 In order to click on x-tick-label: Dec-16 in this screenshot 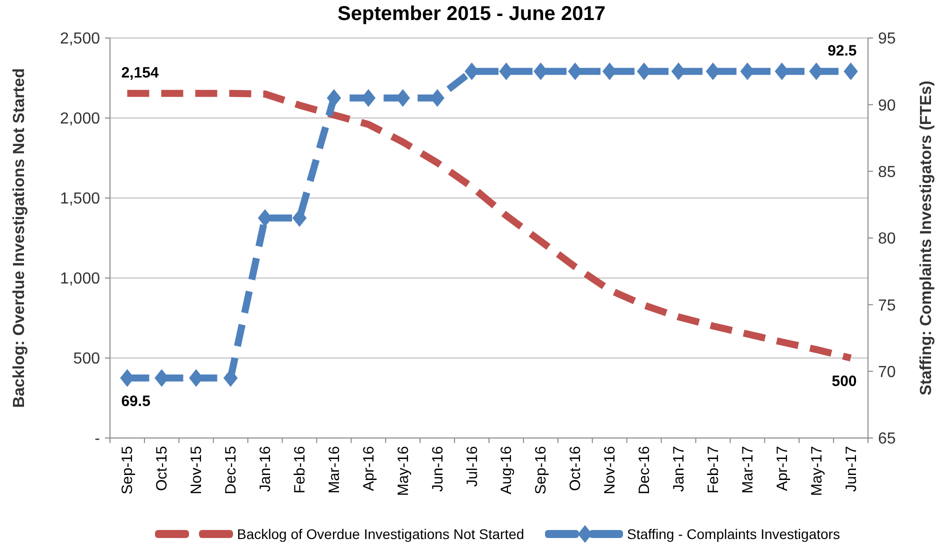, I will do `click(645, 470)`.